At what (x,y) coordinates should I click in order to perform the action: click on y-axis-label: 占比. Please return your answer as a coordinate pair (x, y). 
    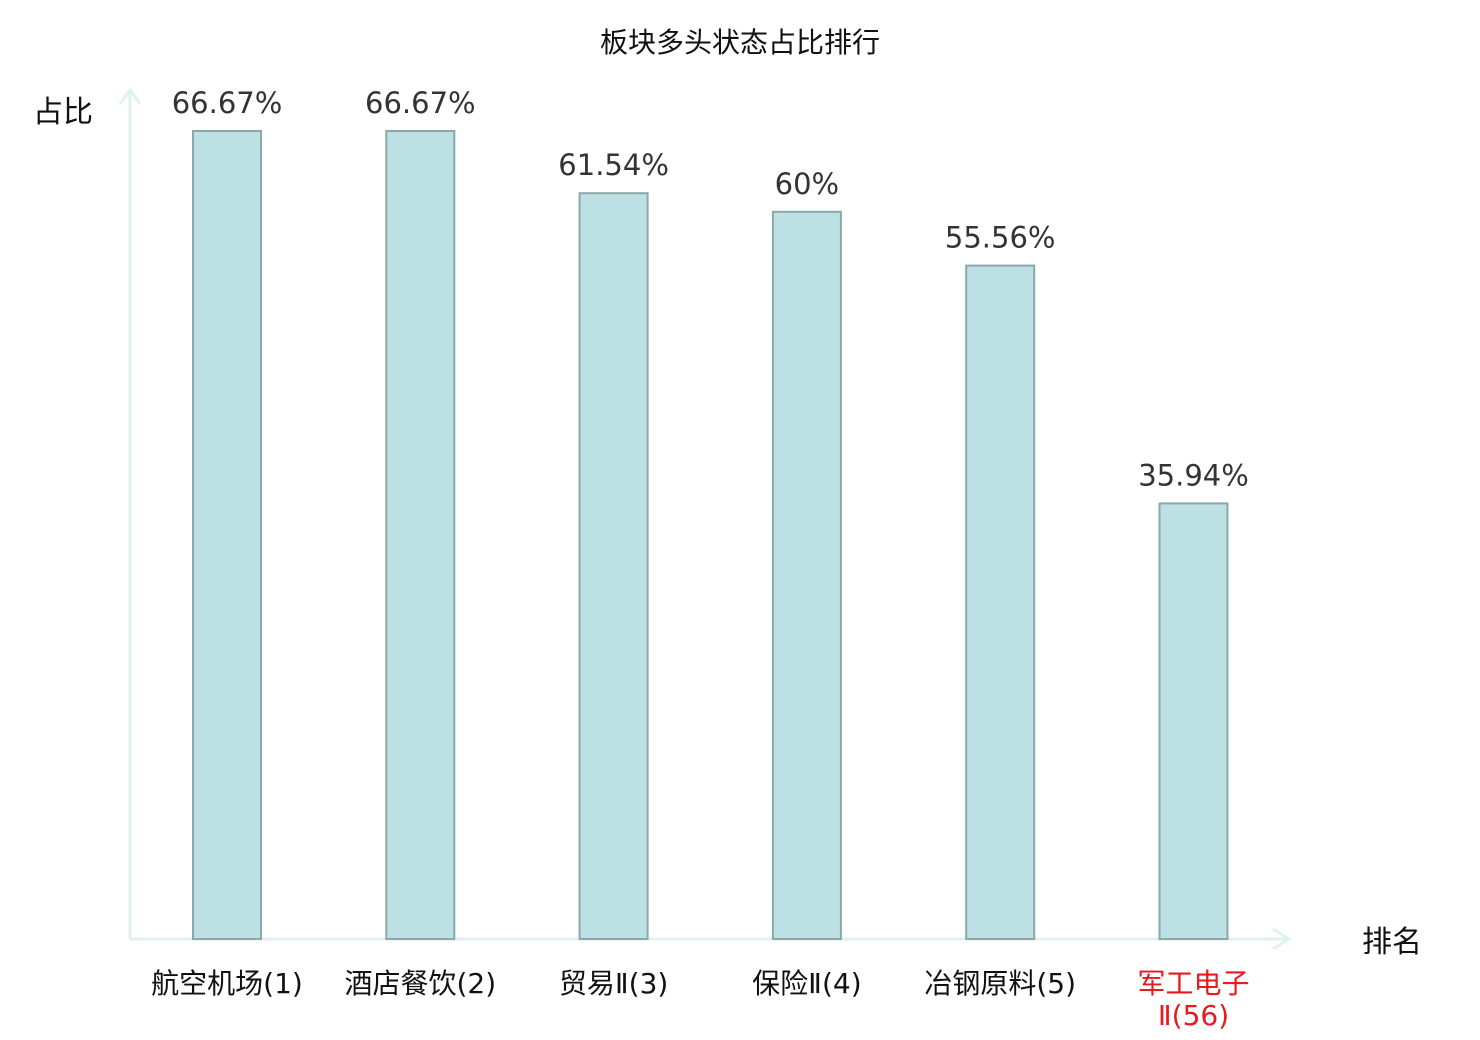
    Looking at the image, I should click on (63, 112).